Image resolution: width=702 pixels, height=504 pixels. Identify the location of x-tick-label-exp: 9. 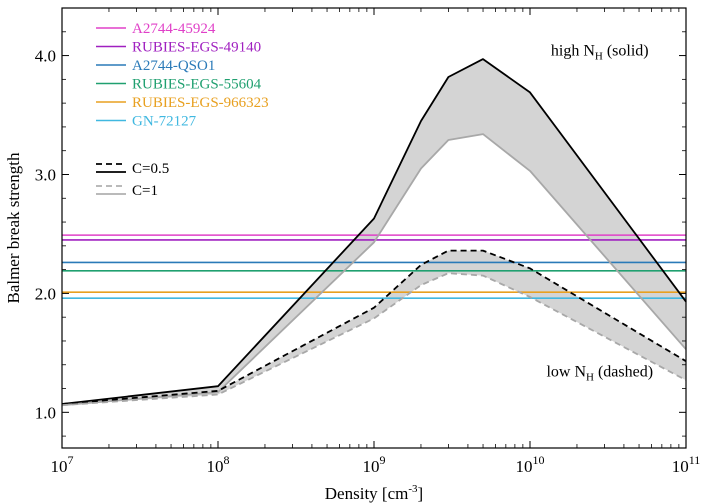
(383, 460).